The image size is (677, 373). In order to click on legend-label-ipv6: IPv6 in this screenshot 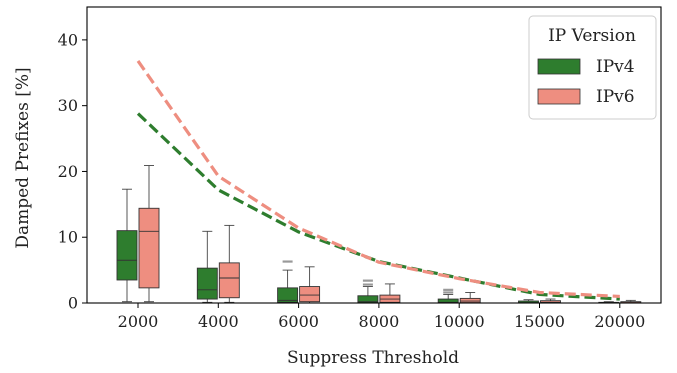, I will do `click(615, 97)`.